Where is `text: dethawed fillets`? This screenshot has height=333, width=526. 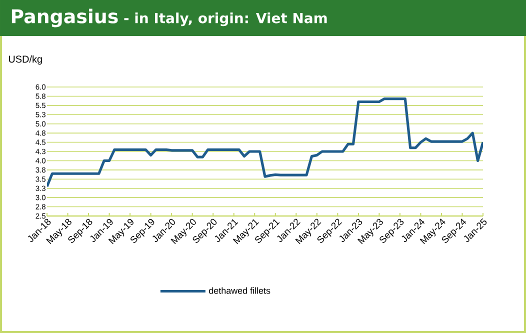
text: dethawed fillets is located at coordinates (239, 290).